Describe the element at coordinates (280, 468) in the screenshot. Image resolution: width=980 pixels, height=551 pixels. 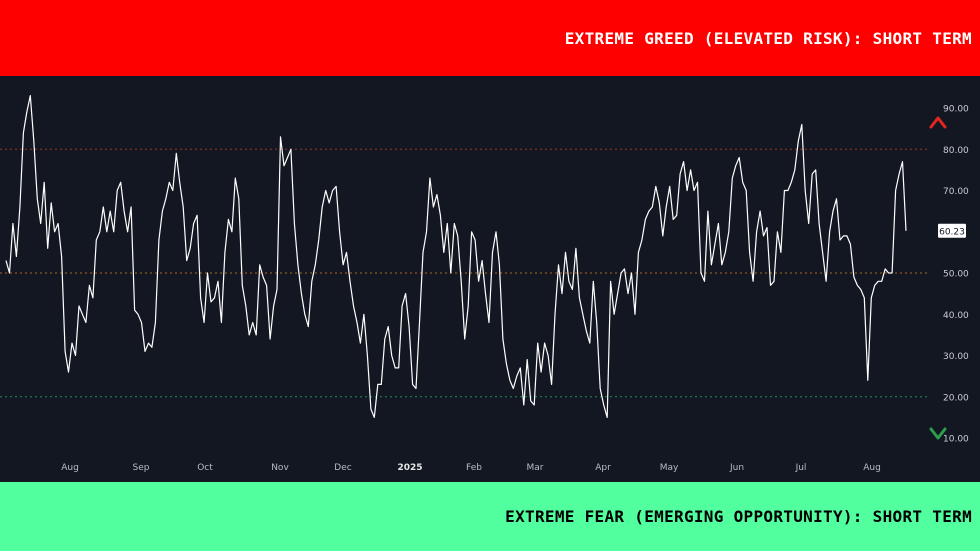
I see `x-tick-label: Nov` at that location.